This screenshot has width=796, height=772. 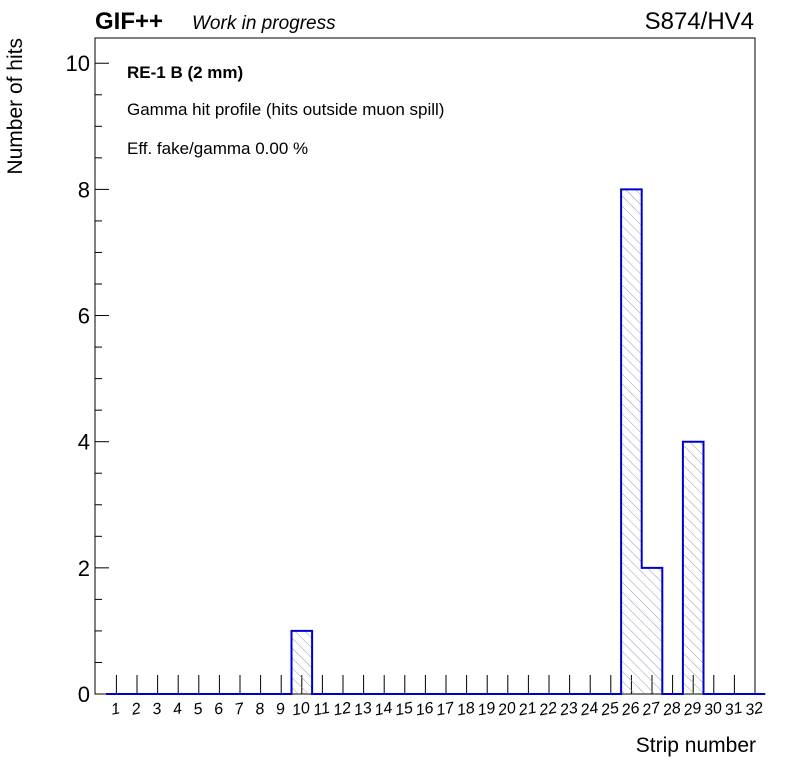 What do you see at coordinates (321, 710) in the screenshot?
I see `x-tick-label: 11` at bounding box center [321, 710].